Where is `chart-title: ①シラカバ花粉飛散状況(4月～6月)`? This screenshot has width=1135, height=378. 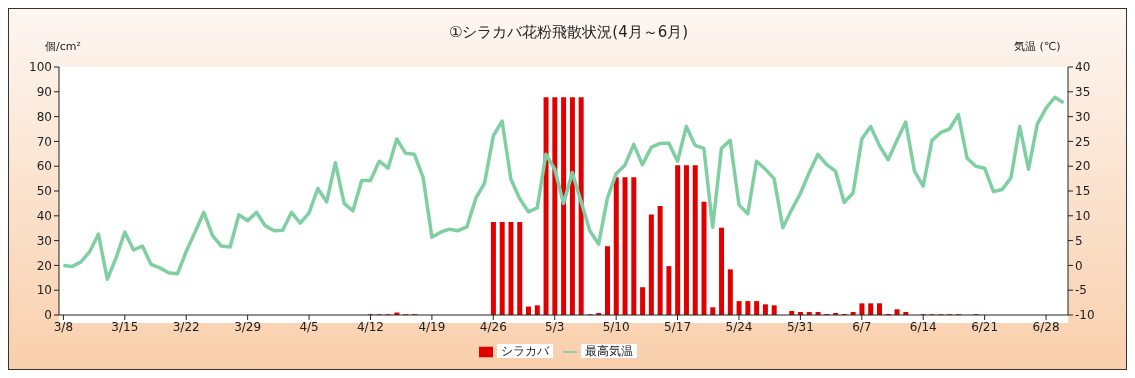
chart-title: ①シラカバ花粉飛散状況(4月～6月) is located at coordinates (568, 32).